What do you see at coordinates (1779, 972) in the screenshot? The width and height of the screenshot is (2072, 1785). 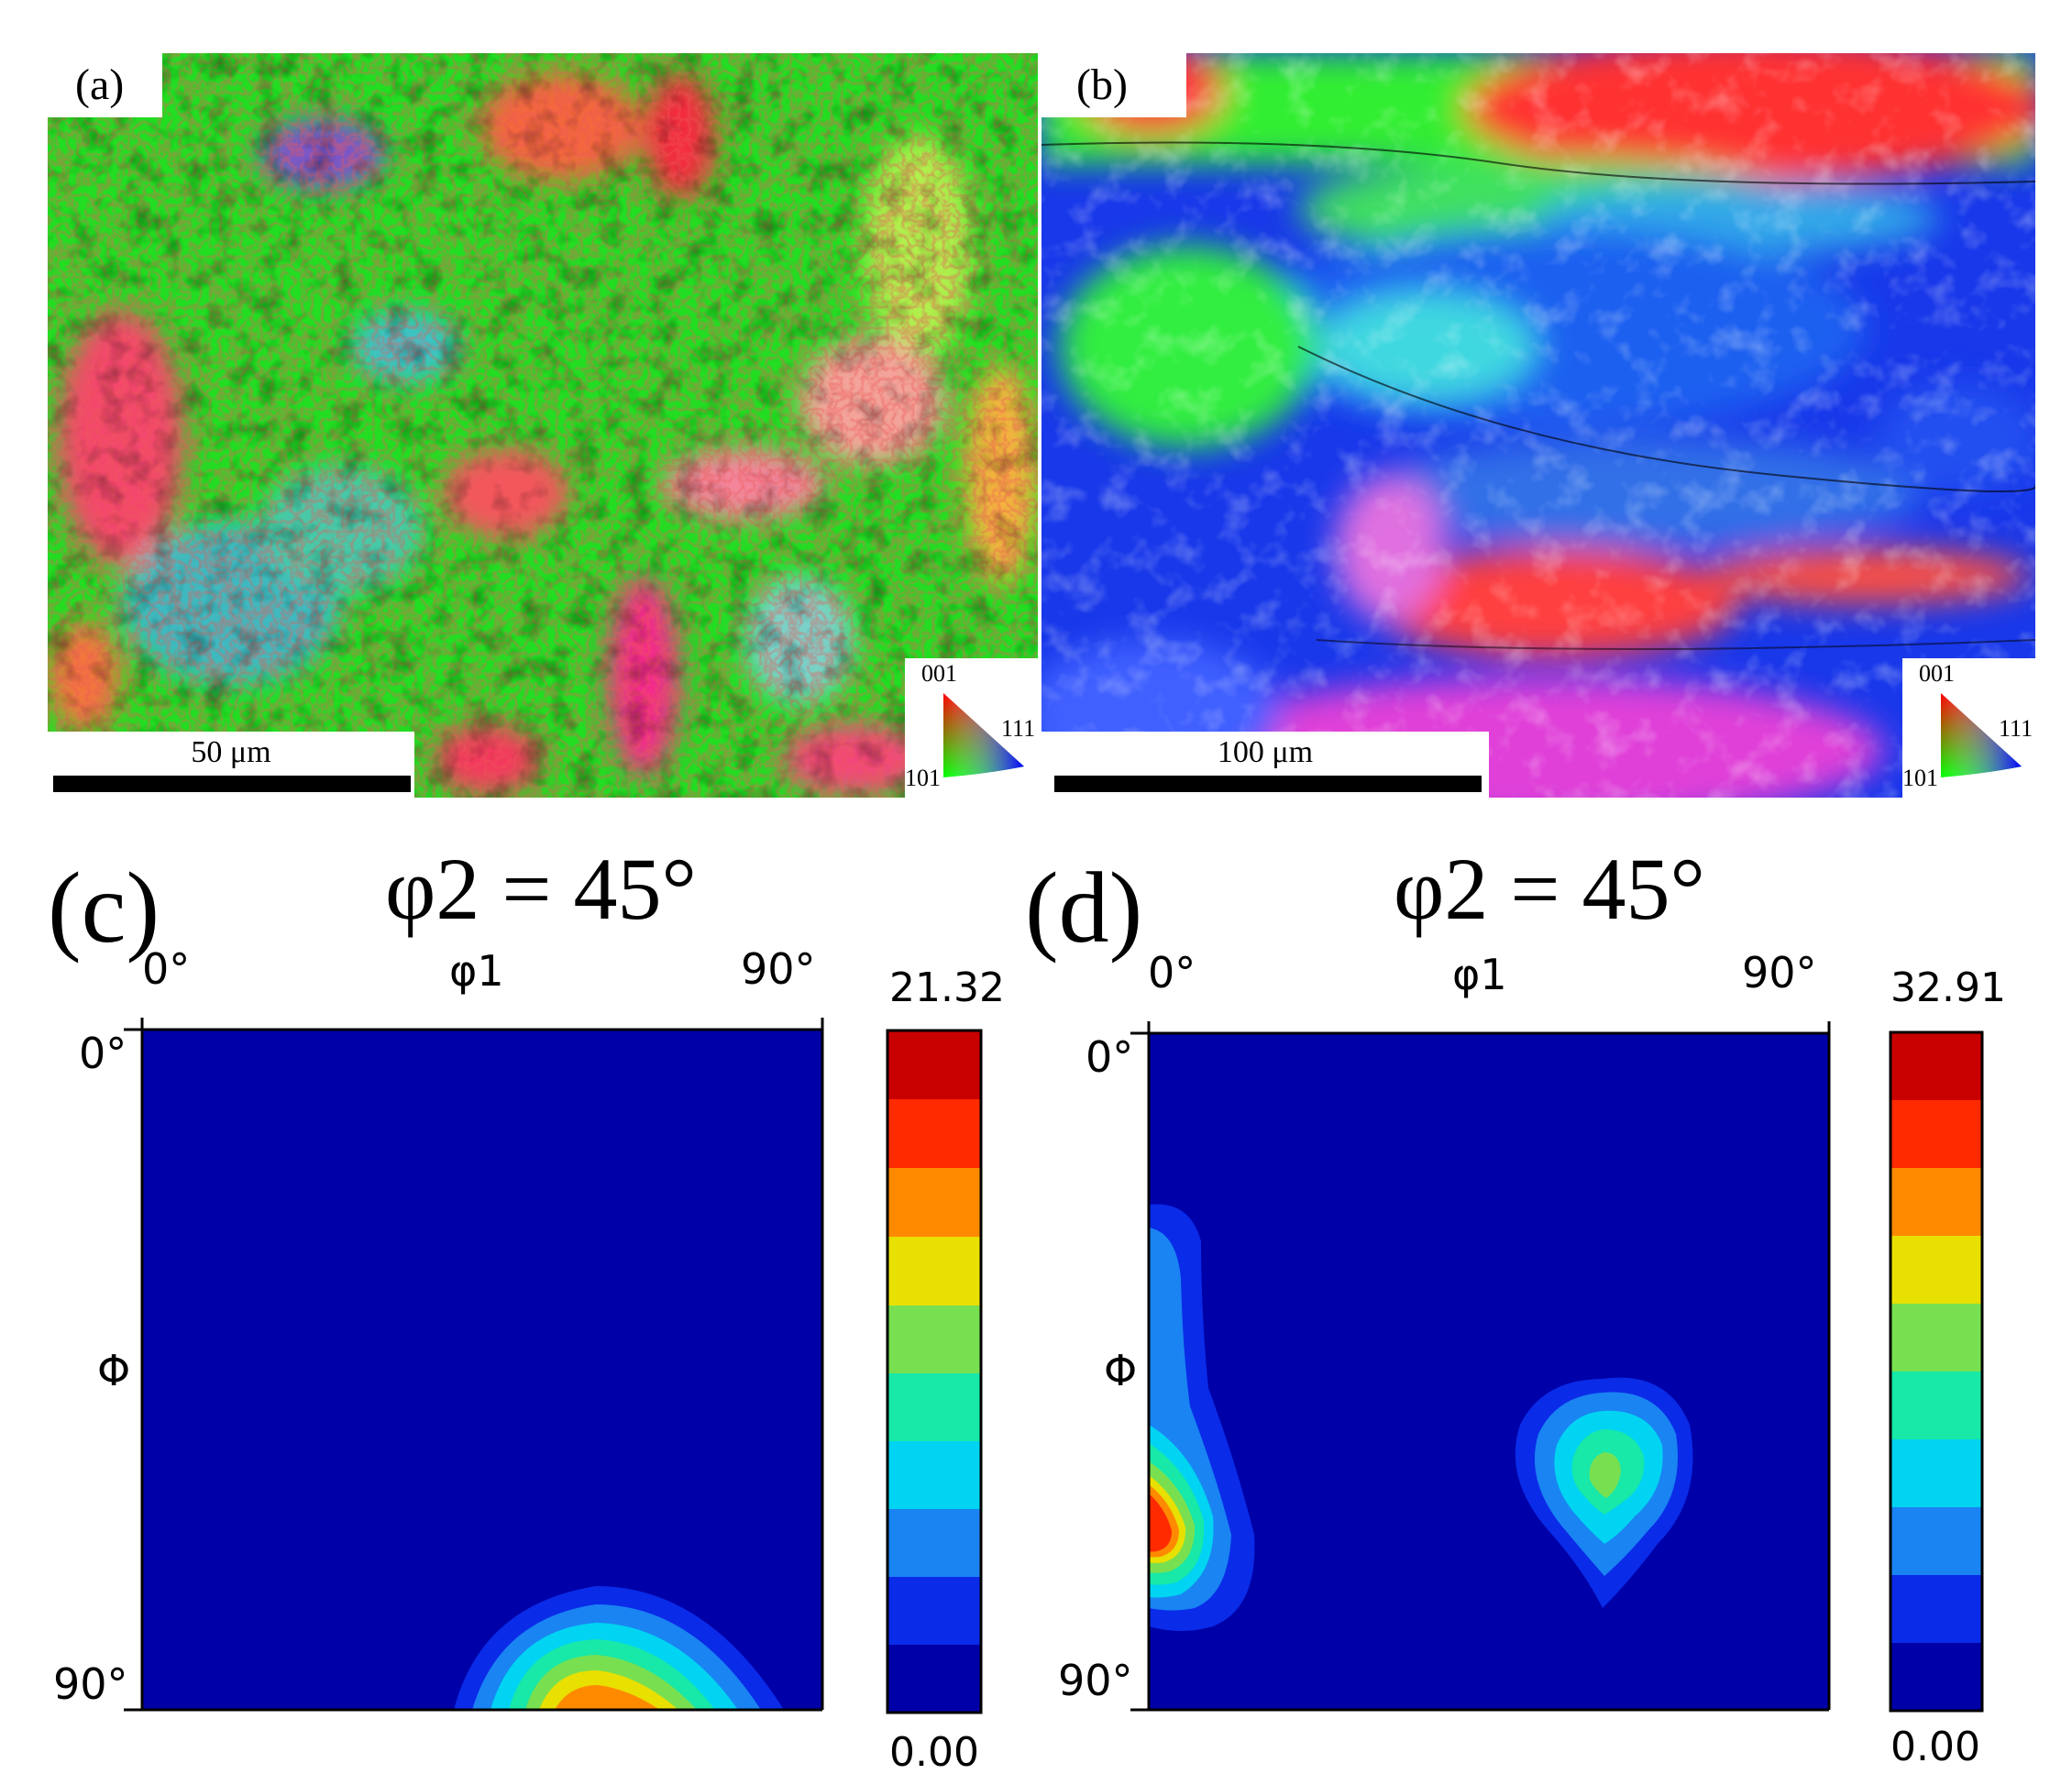 I see `x-tick-end-d: 90°` at bounding box center [1779, 972].